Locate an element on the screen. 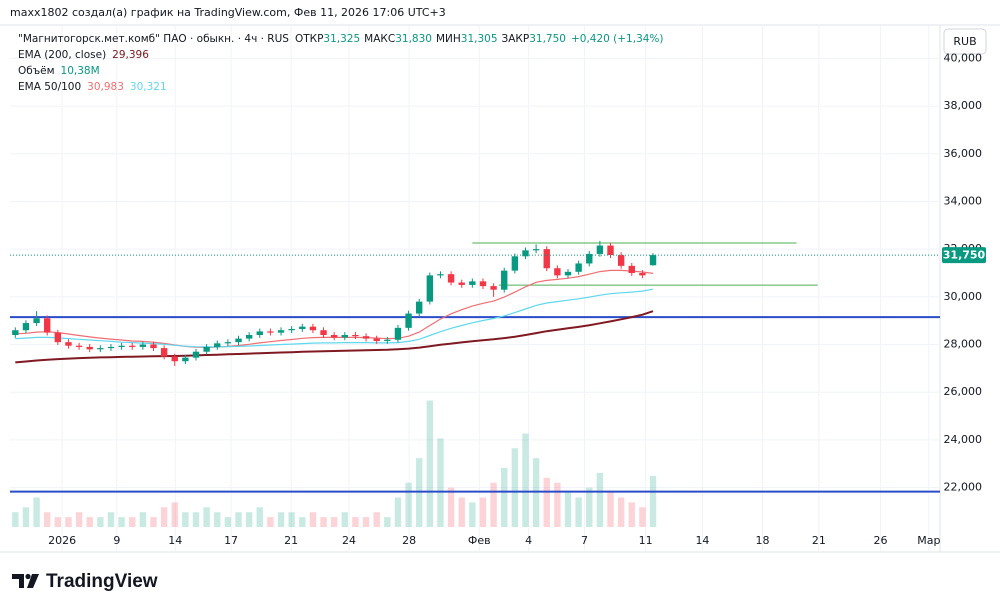 Image resolution: width=1000 pixels, height=610 pixels. legend-line: EMA 50/100 30,983 30,321 is located at coordinates (92, 87).